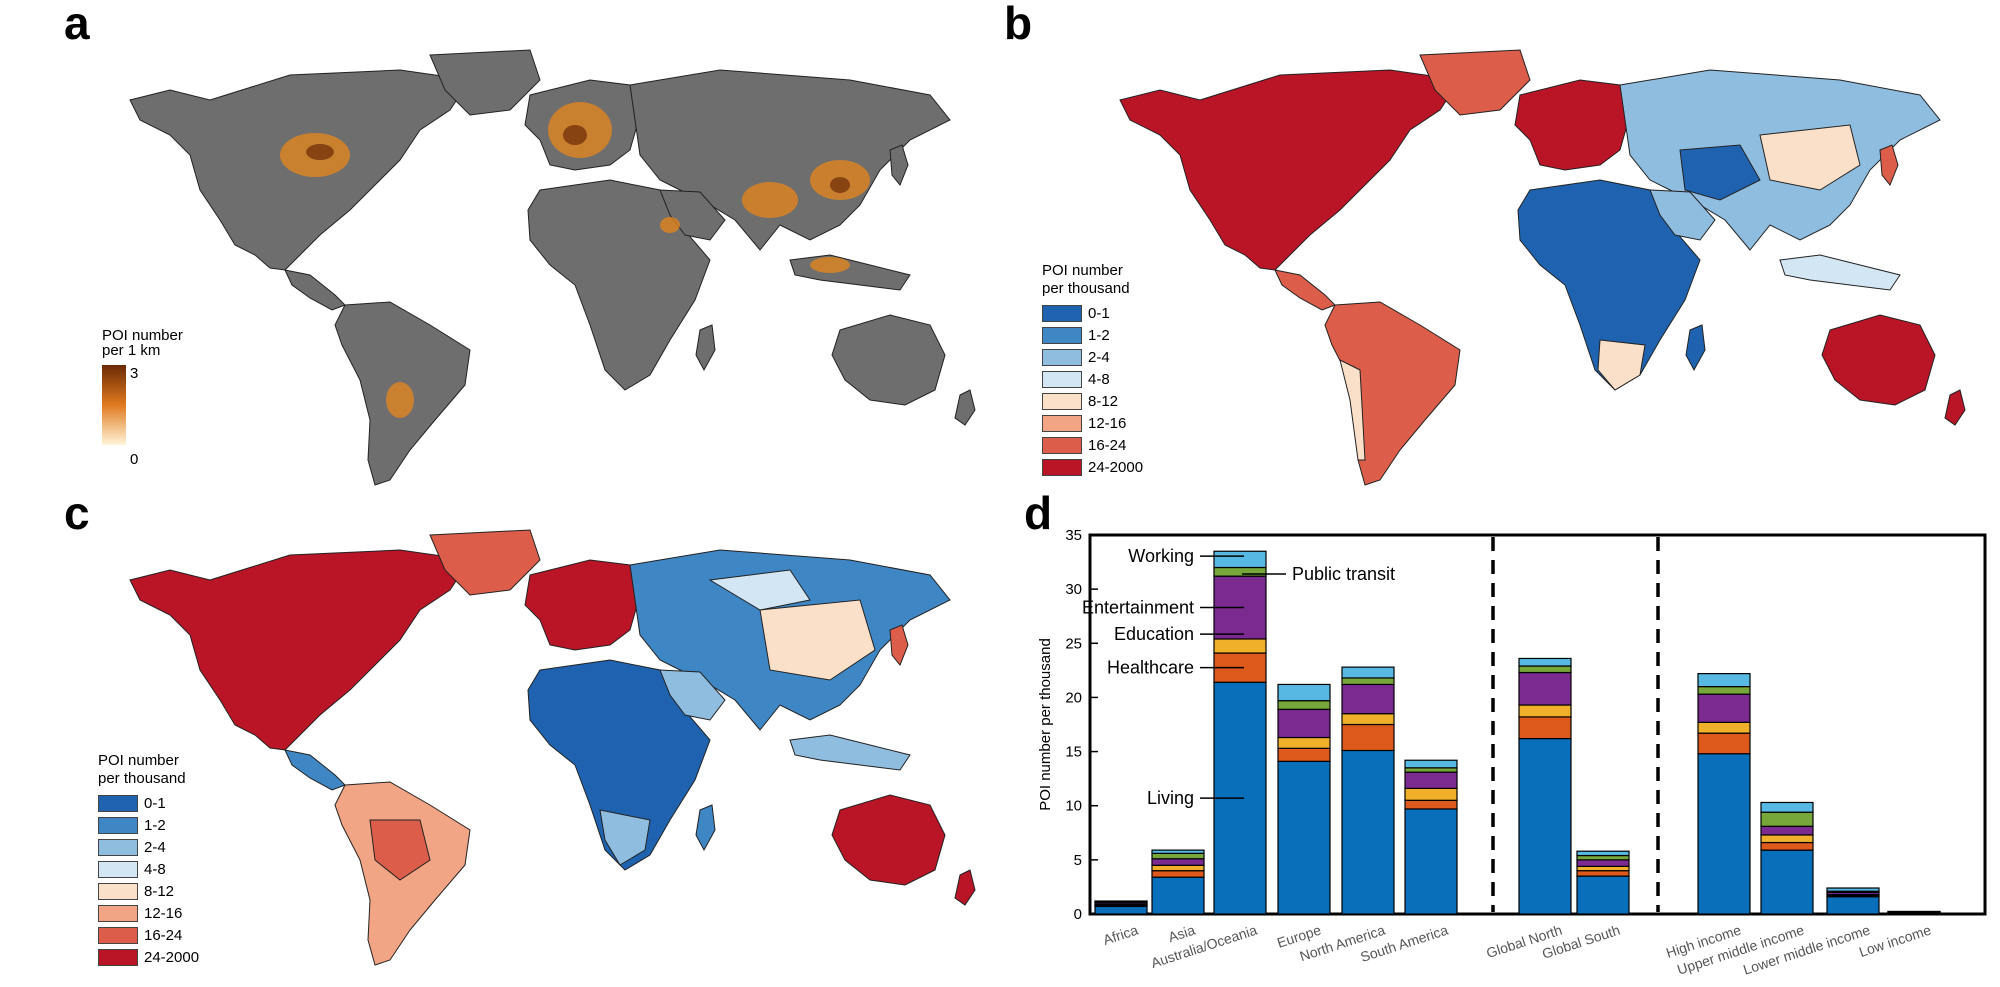  I want to click on annotation-label: Entertainment, so click(1138, 608).